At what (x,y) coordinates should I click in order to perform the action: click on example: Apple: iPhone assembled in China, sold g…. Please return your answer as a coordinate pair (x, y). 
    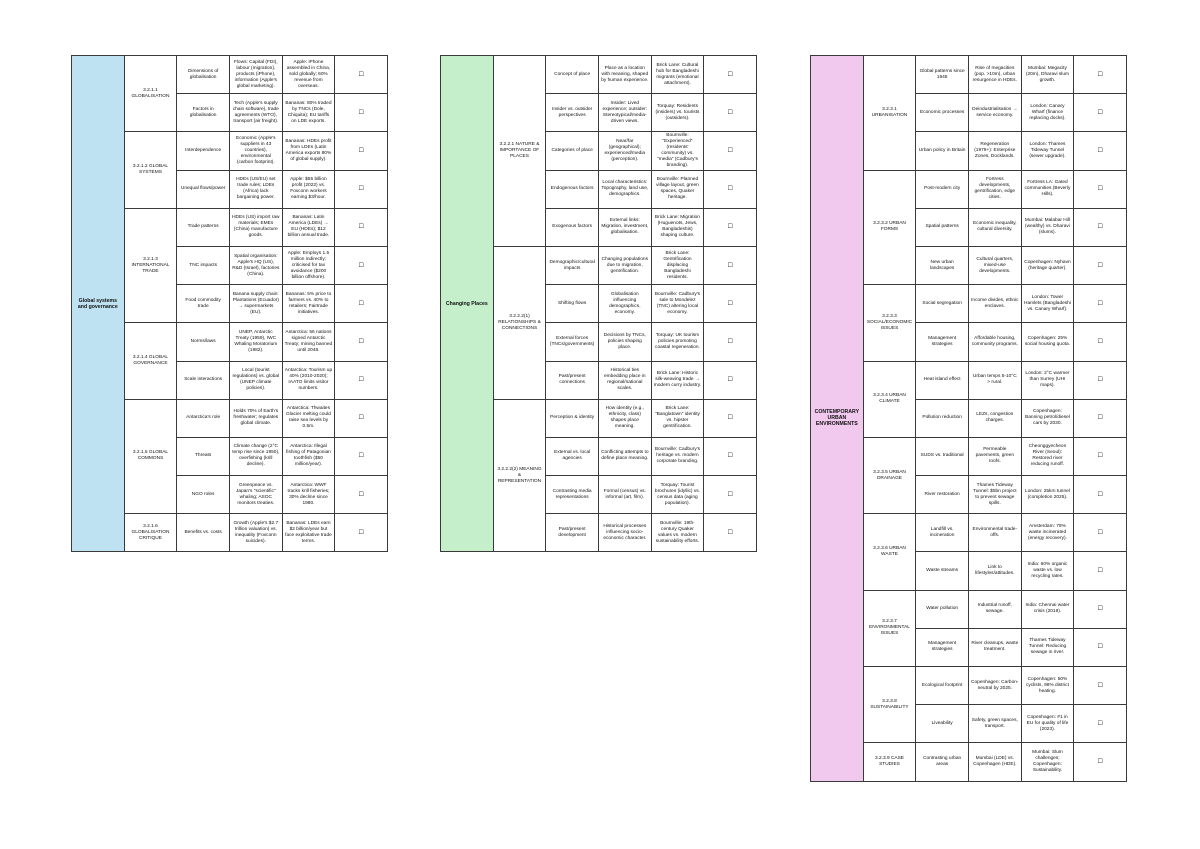
    Looking at the image, I should click on (308, 74).